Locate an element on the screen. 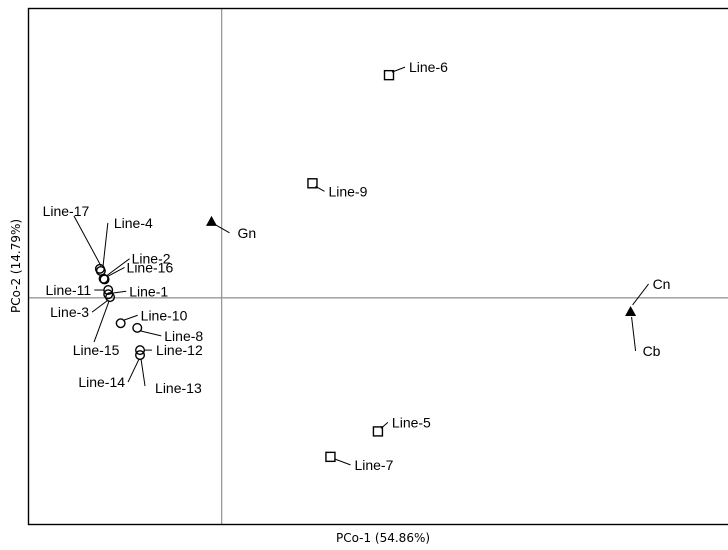  line-14-leader-line is located at coordinates (133, 370).